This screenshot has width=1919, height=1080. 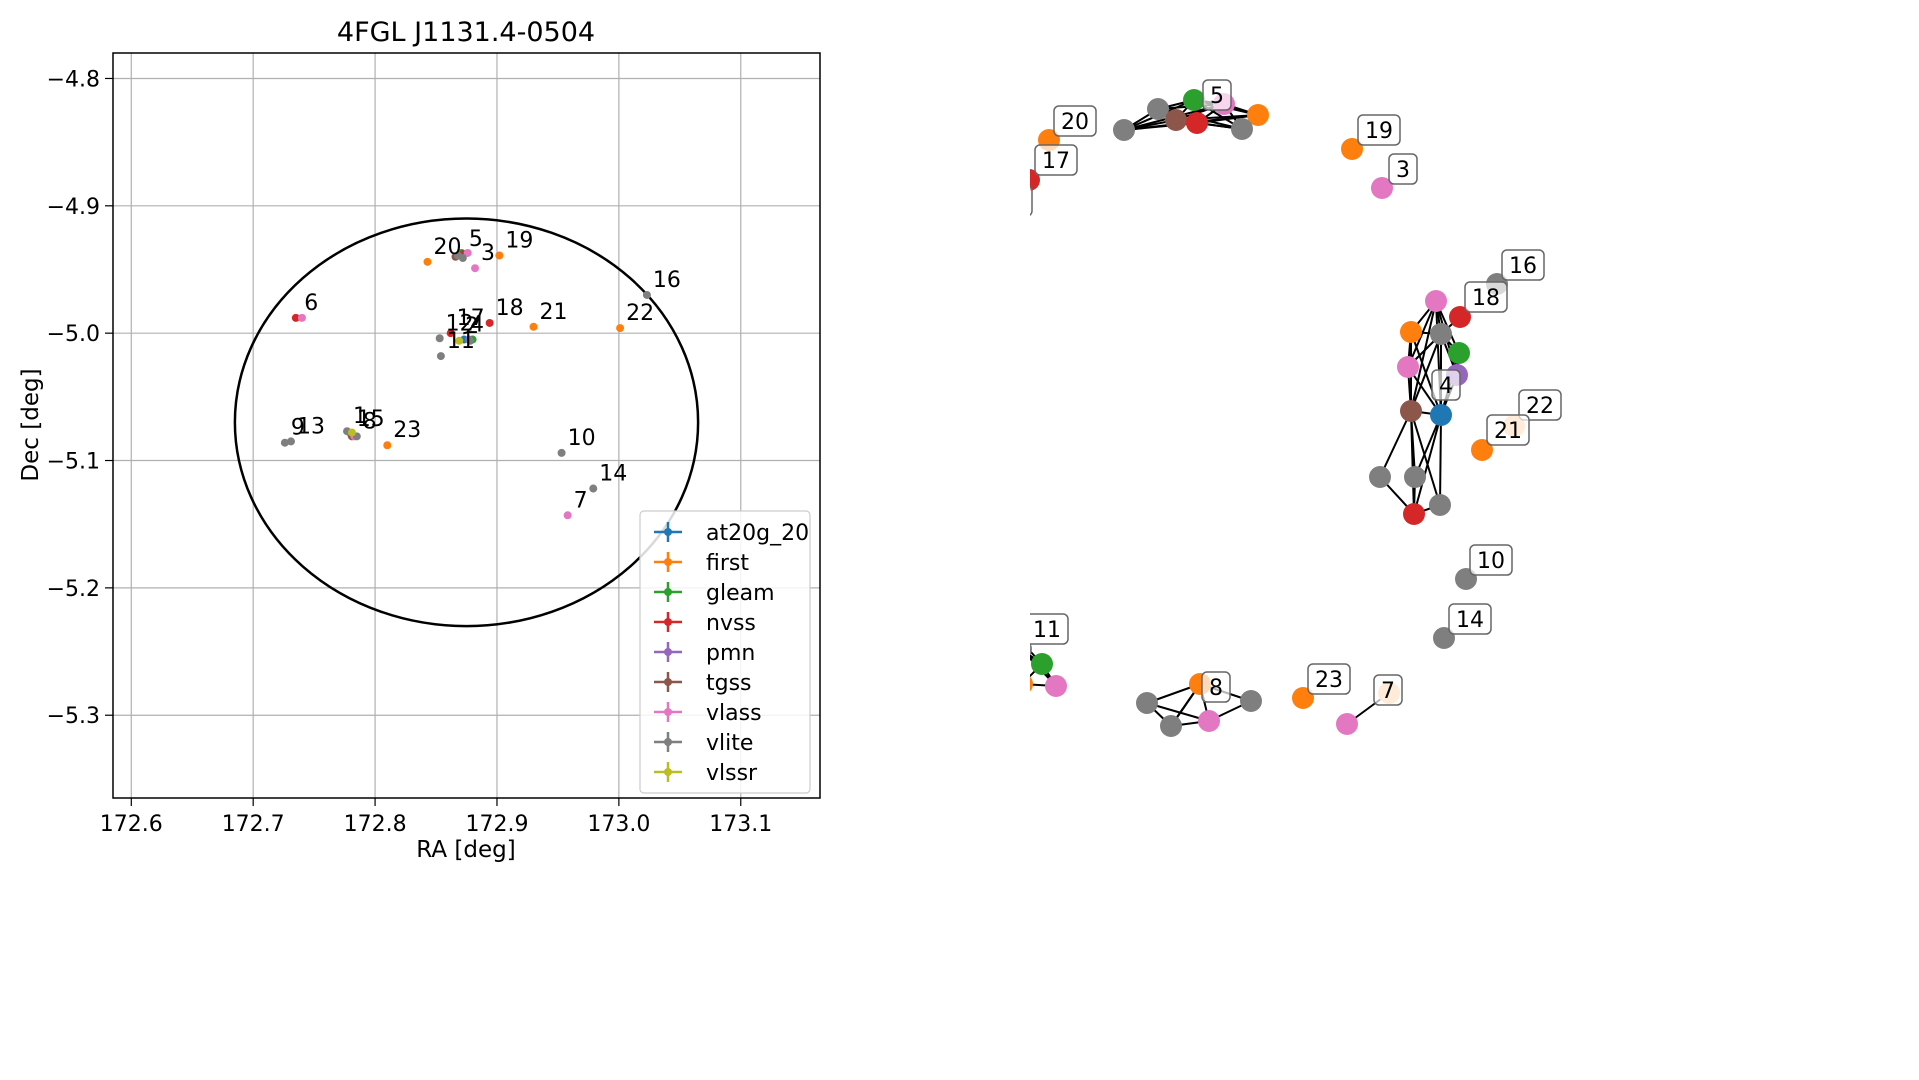 I want to click on legend-entry: at20g_20, so click(x=757, y=533).